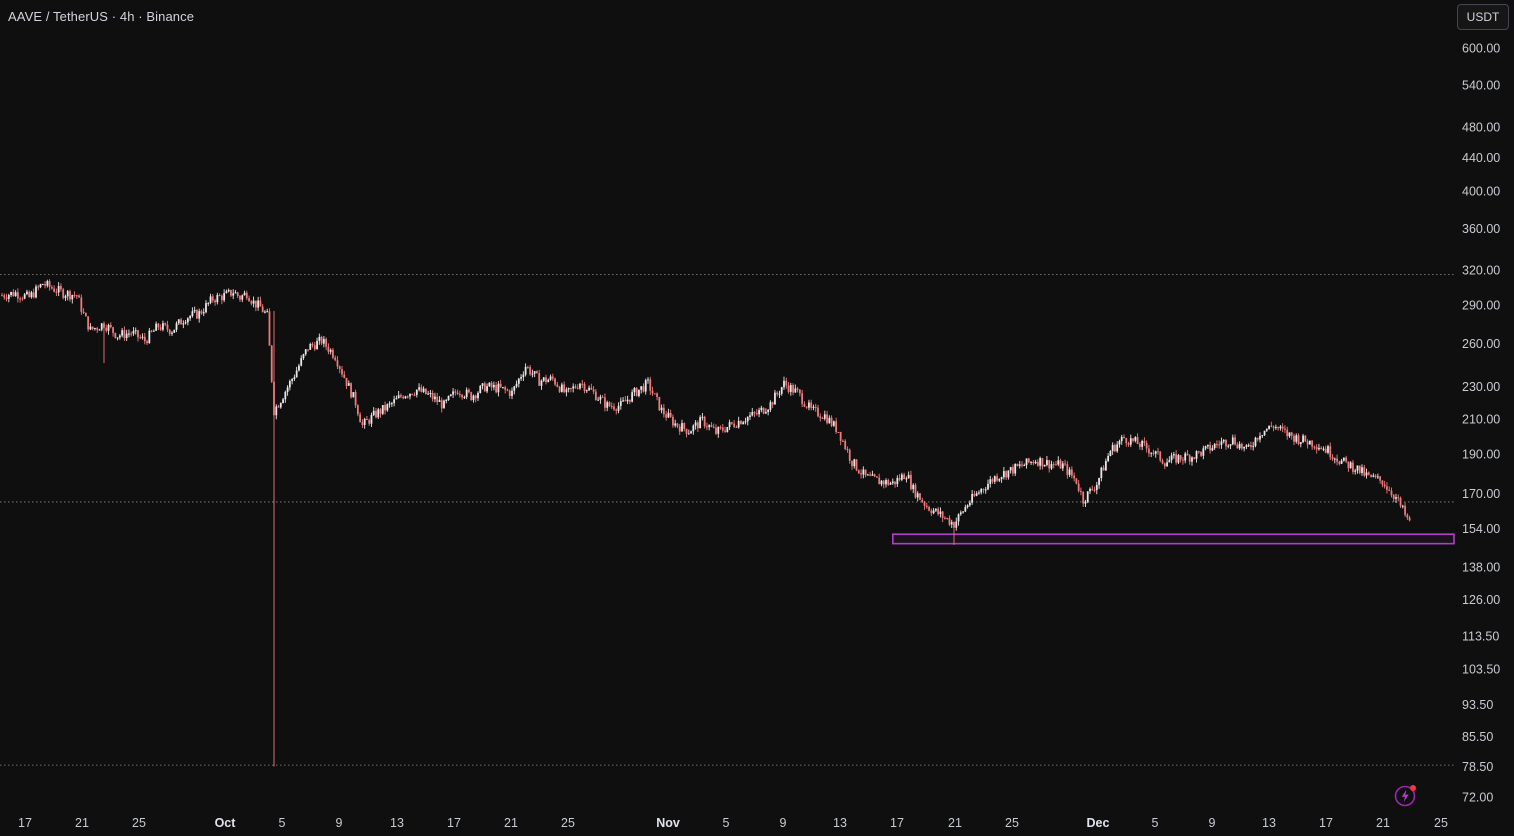 The width and height of the screenshot is (1514, 836). What do you see at coordinates (1481, 419) in the screenshot?
I see `y-tick-label: 210.00` at bounding box center [1481, 419].